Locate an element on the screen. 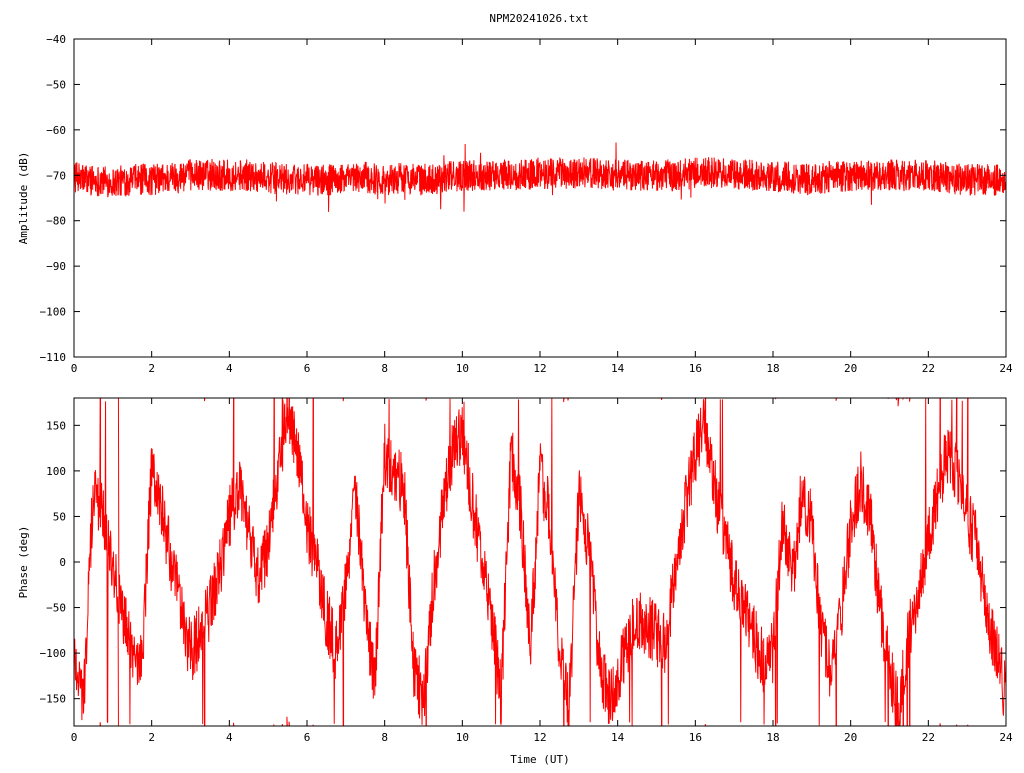 Image resolution: width=1024 pixels, height=773 pixels. y-tick-label: −80 is located at coordinates (56, 221).